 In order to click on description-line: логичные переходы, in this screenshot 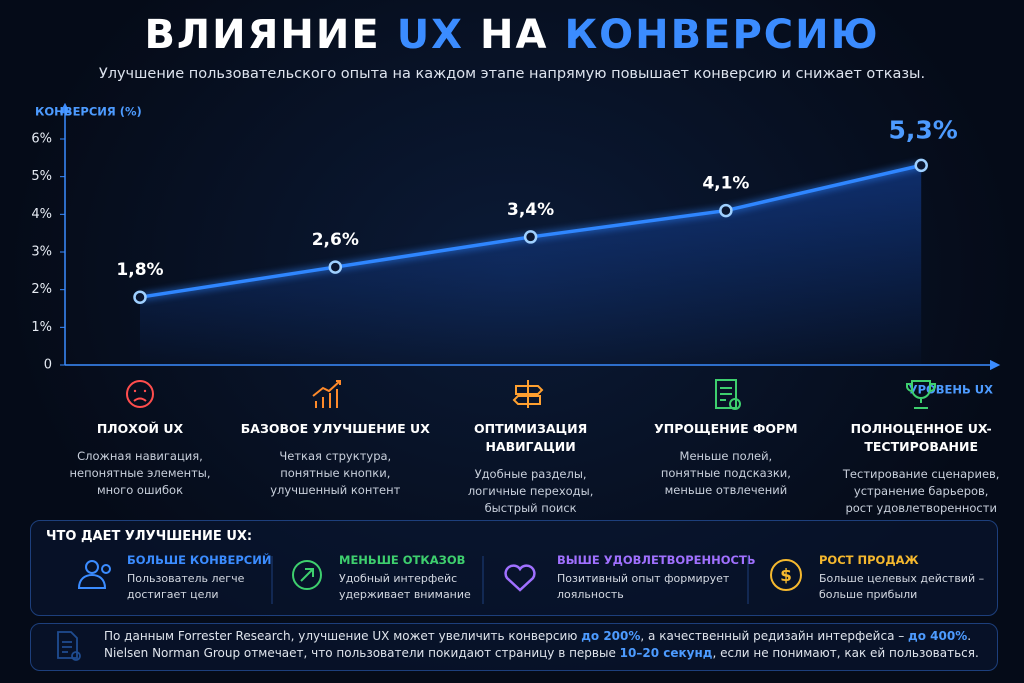, I will do `click(530, 491)`.